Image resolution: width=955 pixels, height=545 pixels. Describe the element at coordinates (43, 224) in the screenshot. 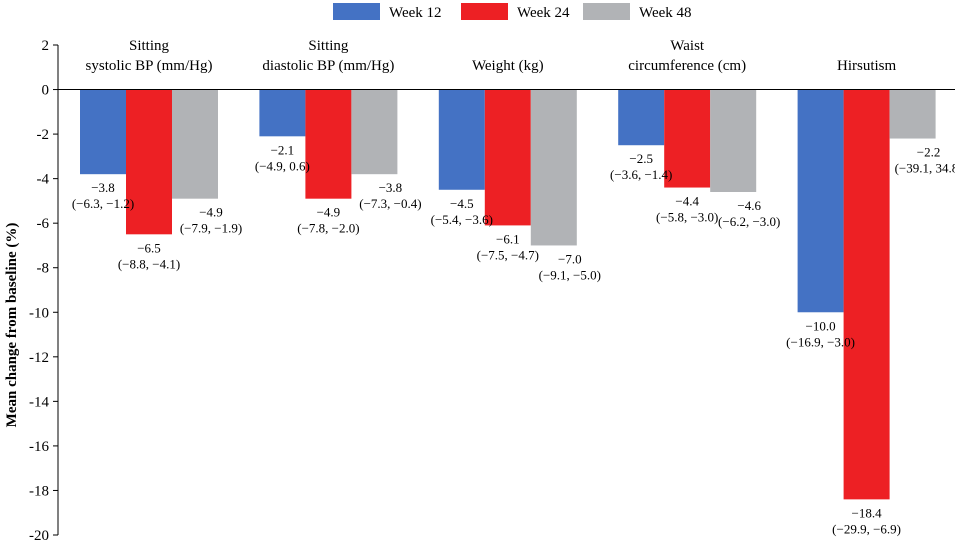

I see `y-tick-label: -6` at that location.